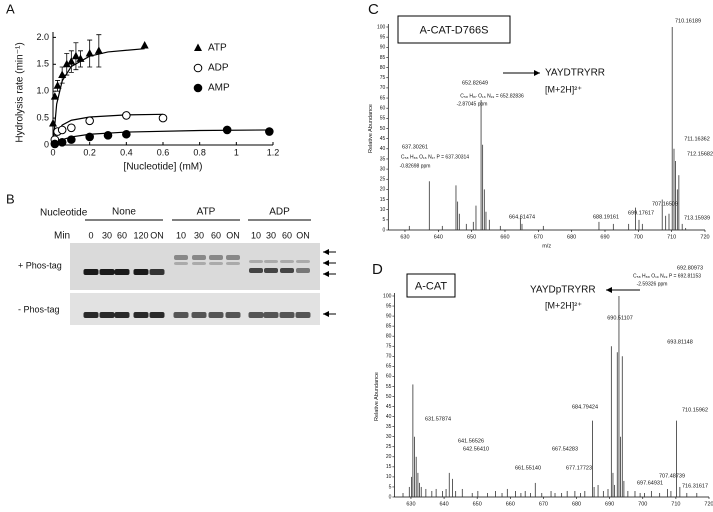  Describe the element at coordinates (218, 68) in the screenshot. I see `legend-label: ADP` at that location.